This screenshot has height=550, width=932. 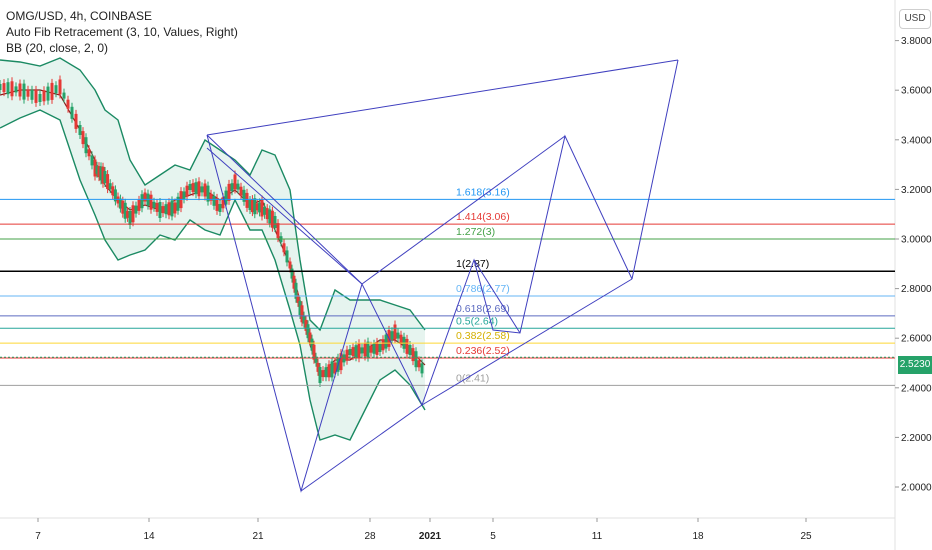 I want to click on y-tick-label: 3.0000, so click(x=916, y=240).